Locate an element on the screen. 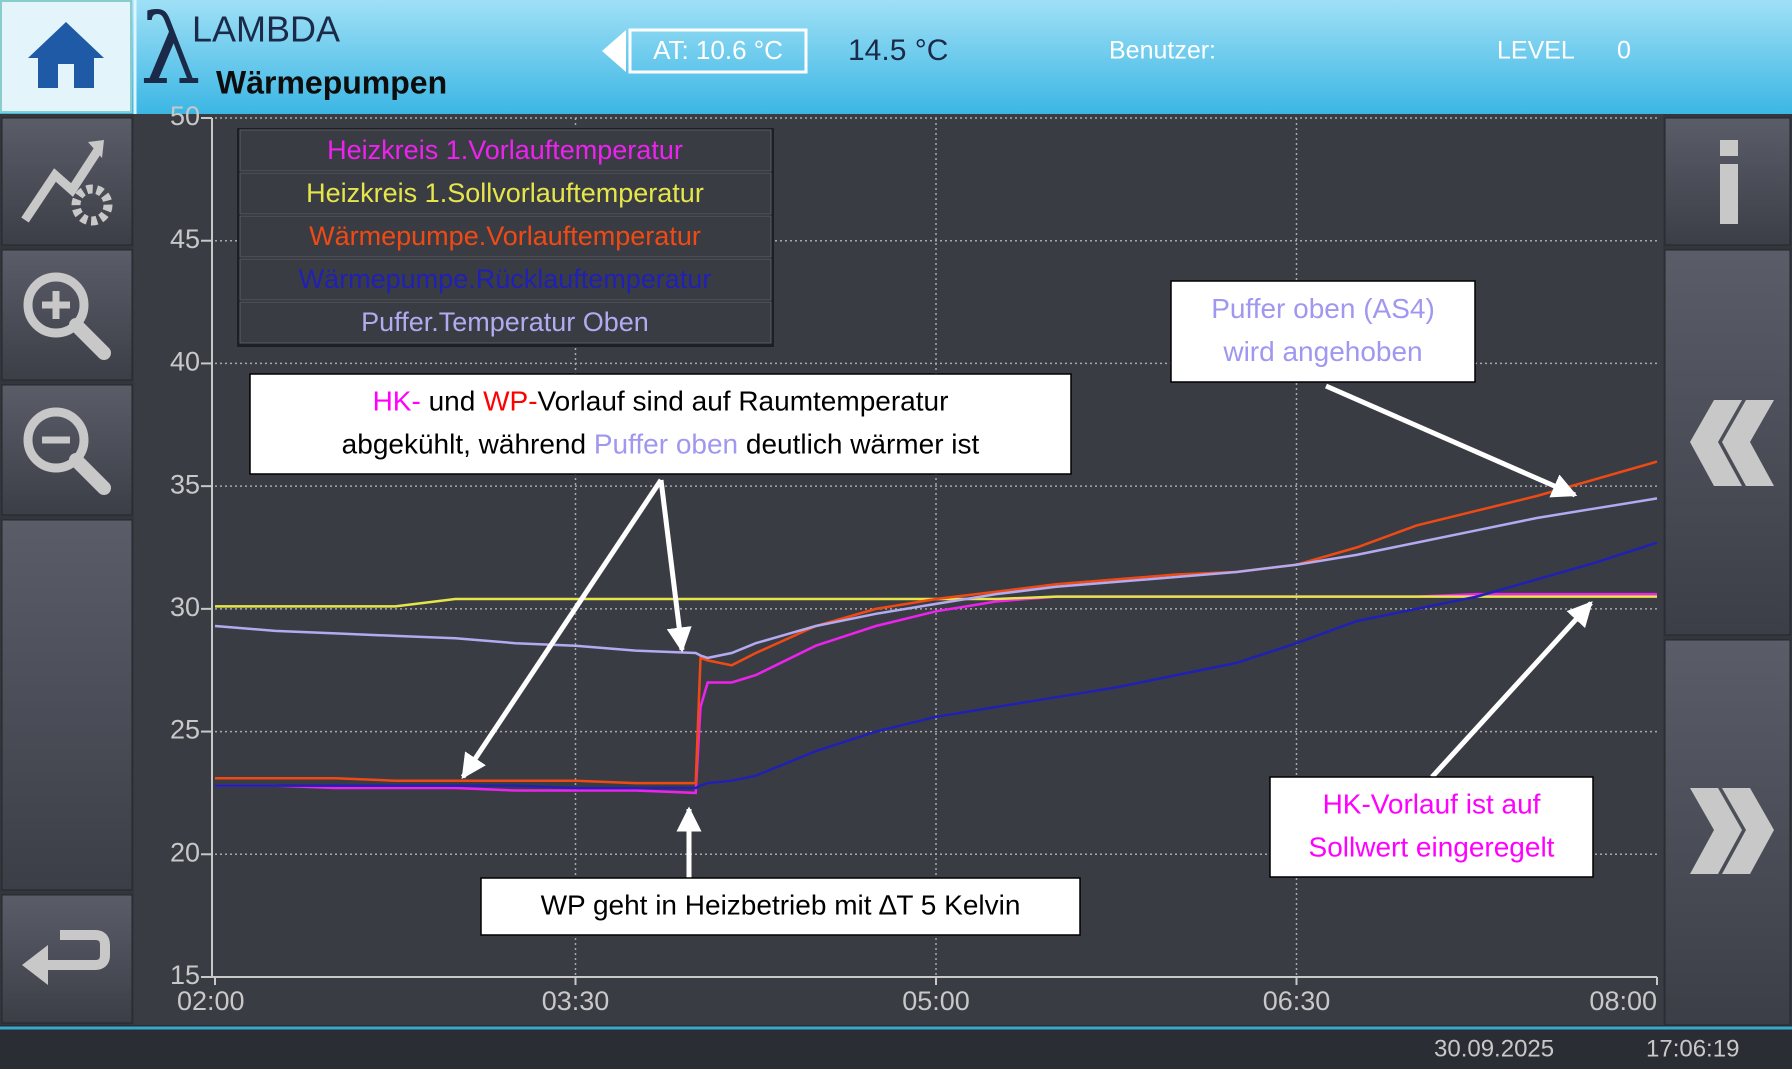 The image size is (1792, 1069). user-label: Benutzer: is located at coordinates (1162, 51).